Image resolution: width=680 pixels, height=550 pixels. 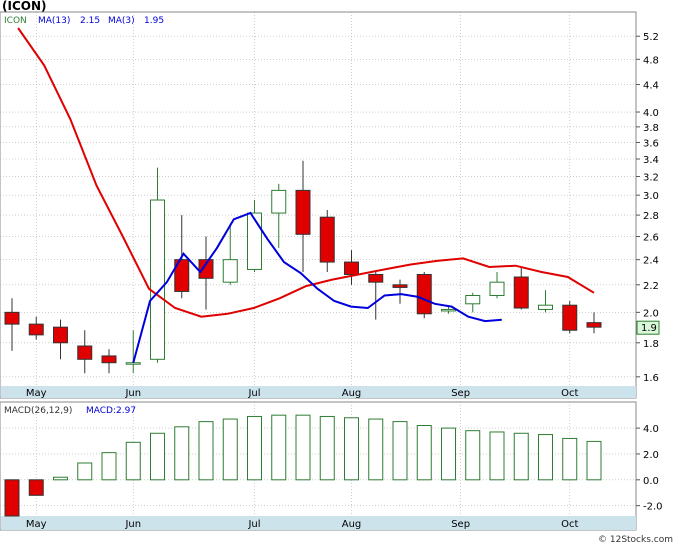 I want to click on legend-ma13-label: MA(13), so click(x=54, y=21).